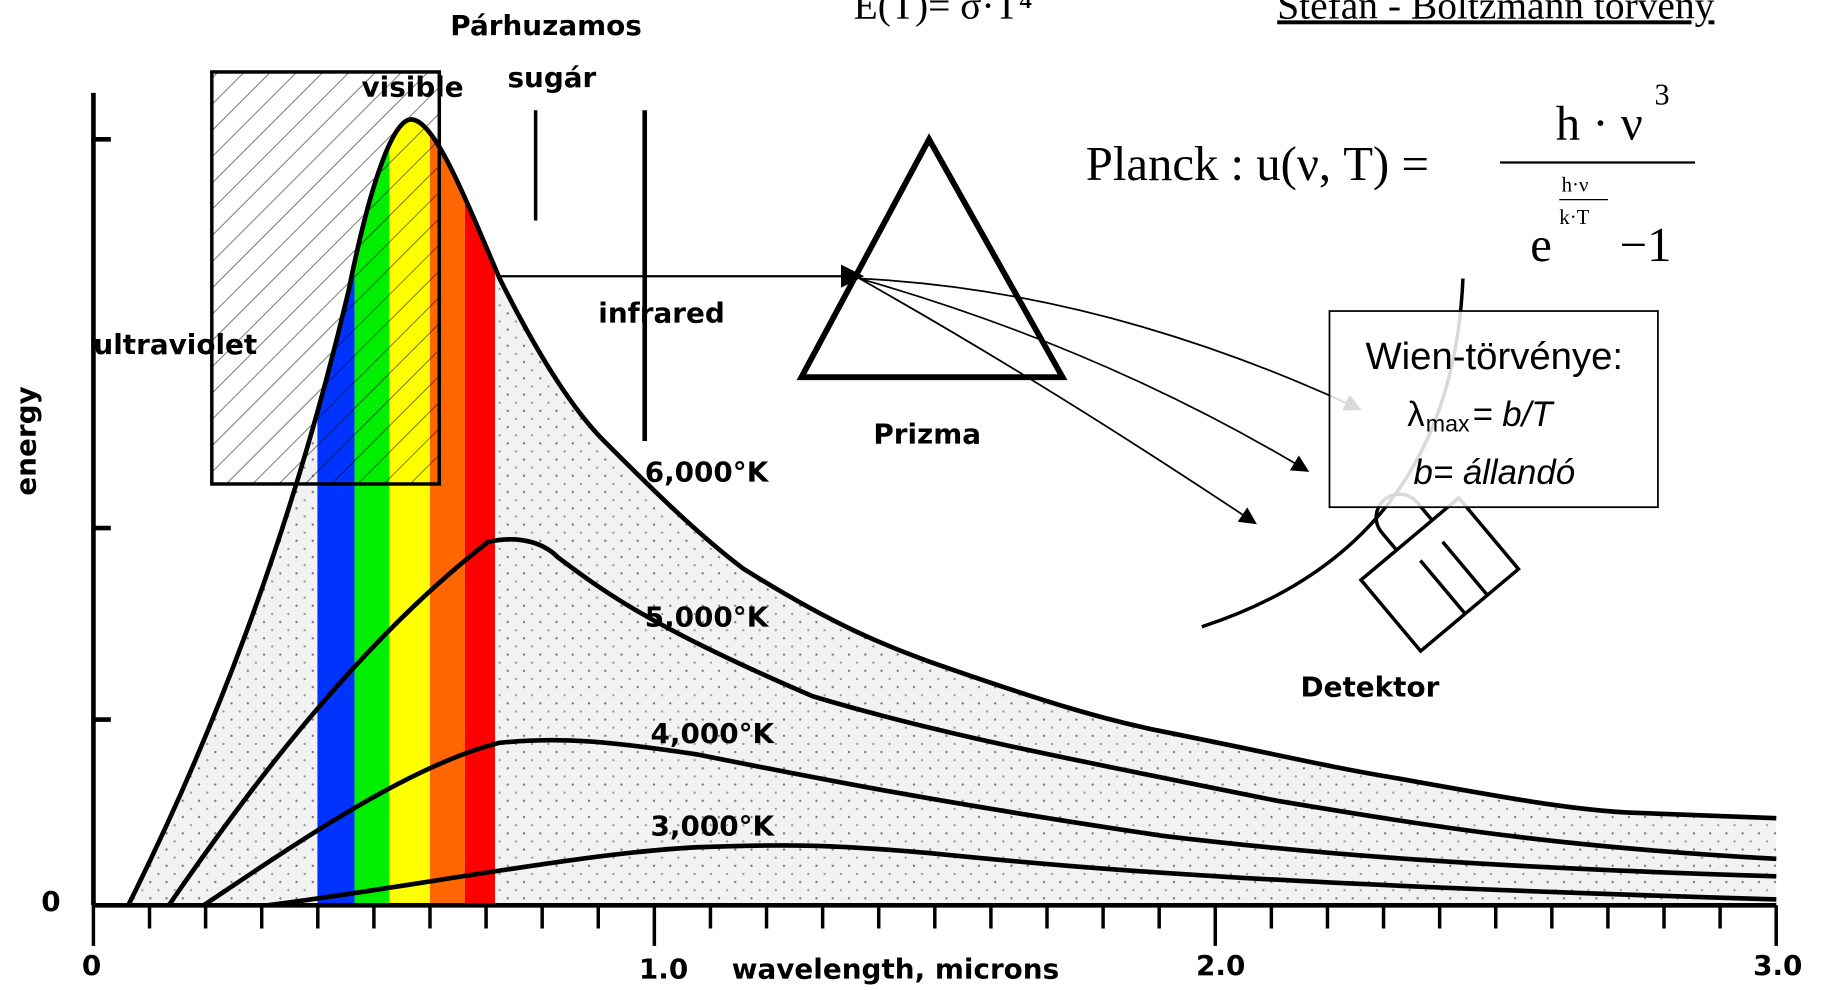  What do you see at coordinates (663, 968) in the screenshot?
I see `x-tick-label: 1.0` at bounding box center [663, 968].